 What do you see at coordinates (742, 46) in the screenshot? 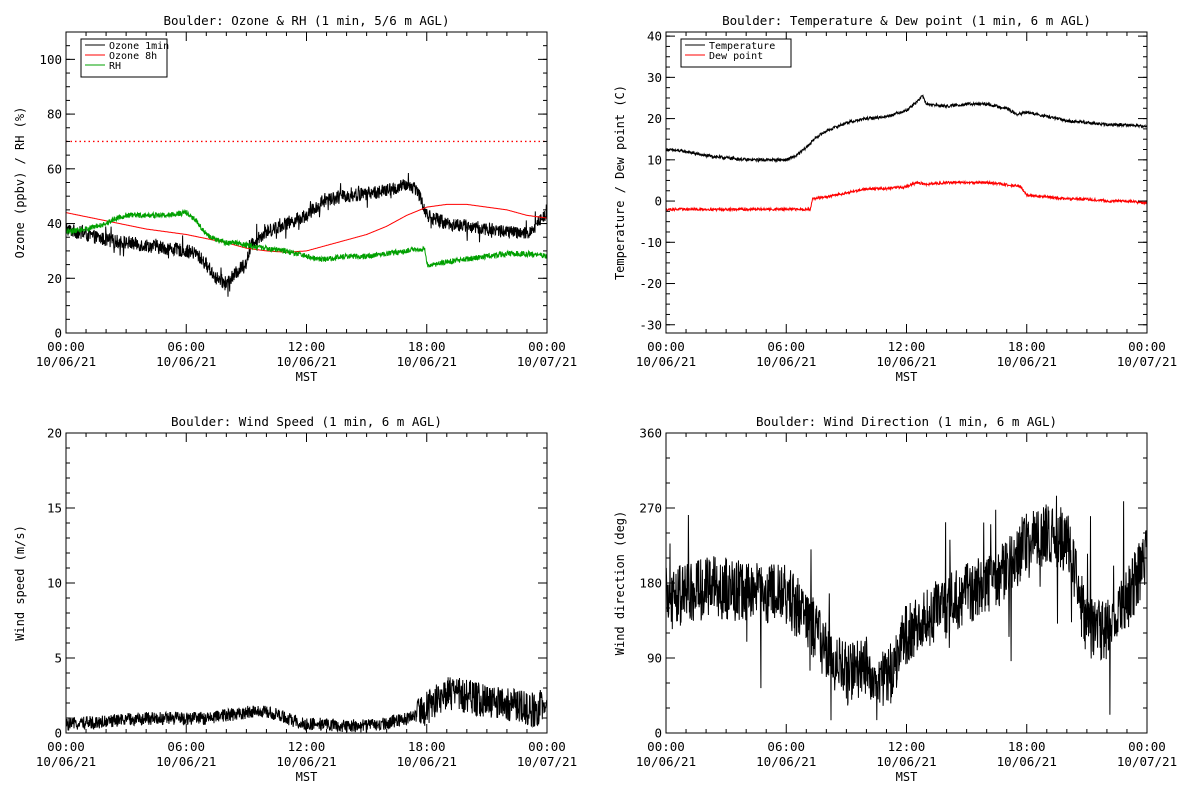
I see `legend-label: Temperature` at bounding box center [742, 46].